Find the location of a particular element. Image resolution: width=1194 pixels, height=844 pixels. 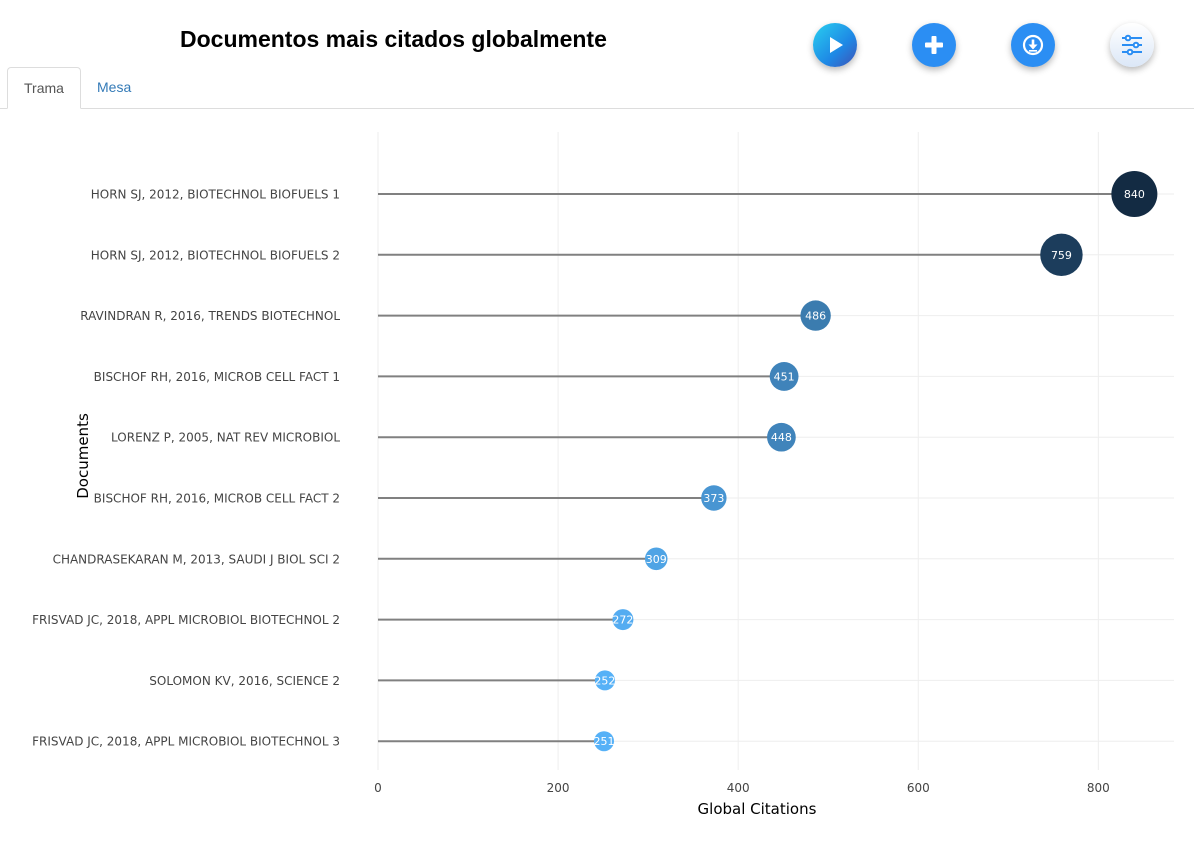

data-label: 840 is located at coordinates (1134, 194).